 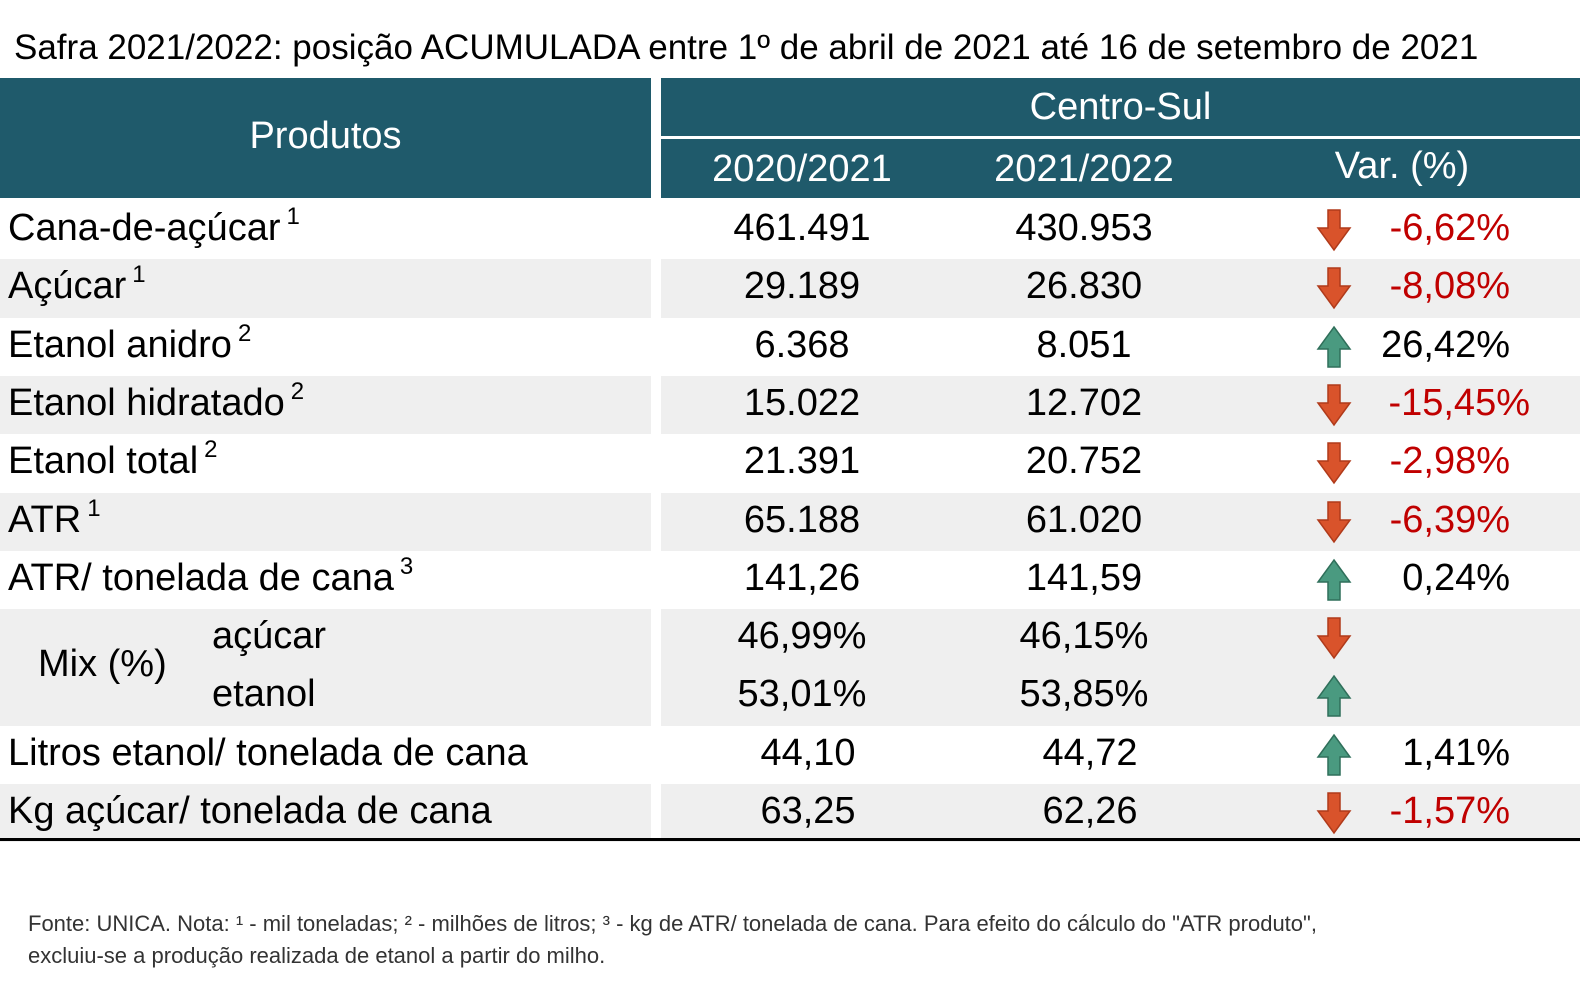 I want to click on product-name: Etanol hidratado, so click(x=146, y=402).